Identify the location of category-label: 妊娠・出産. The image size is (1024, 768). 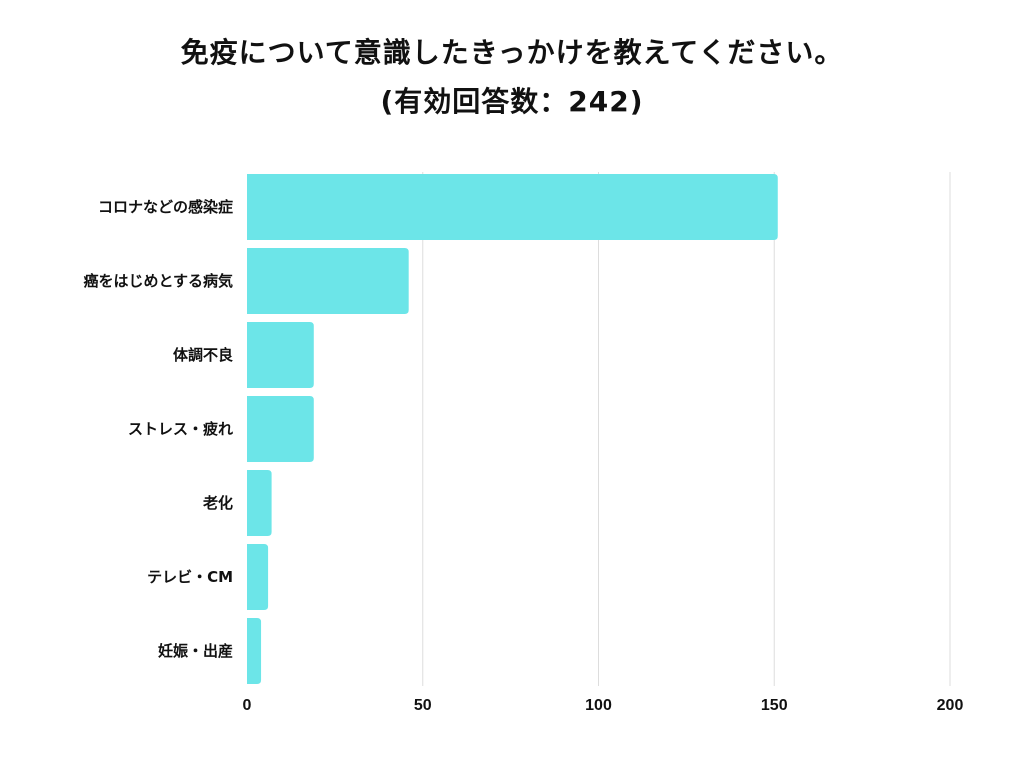
(195, 651).